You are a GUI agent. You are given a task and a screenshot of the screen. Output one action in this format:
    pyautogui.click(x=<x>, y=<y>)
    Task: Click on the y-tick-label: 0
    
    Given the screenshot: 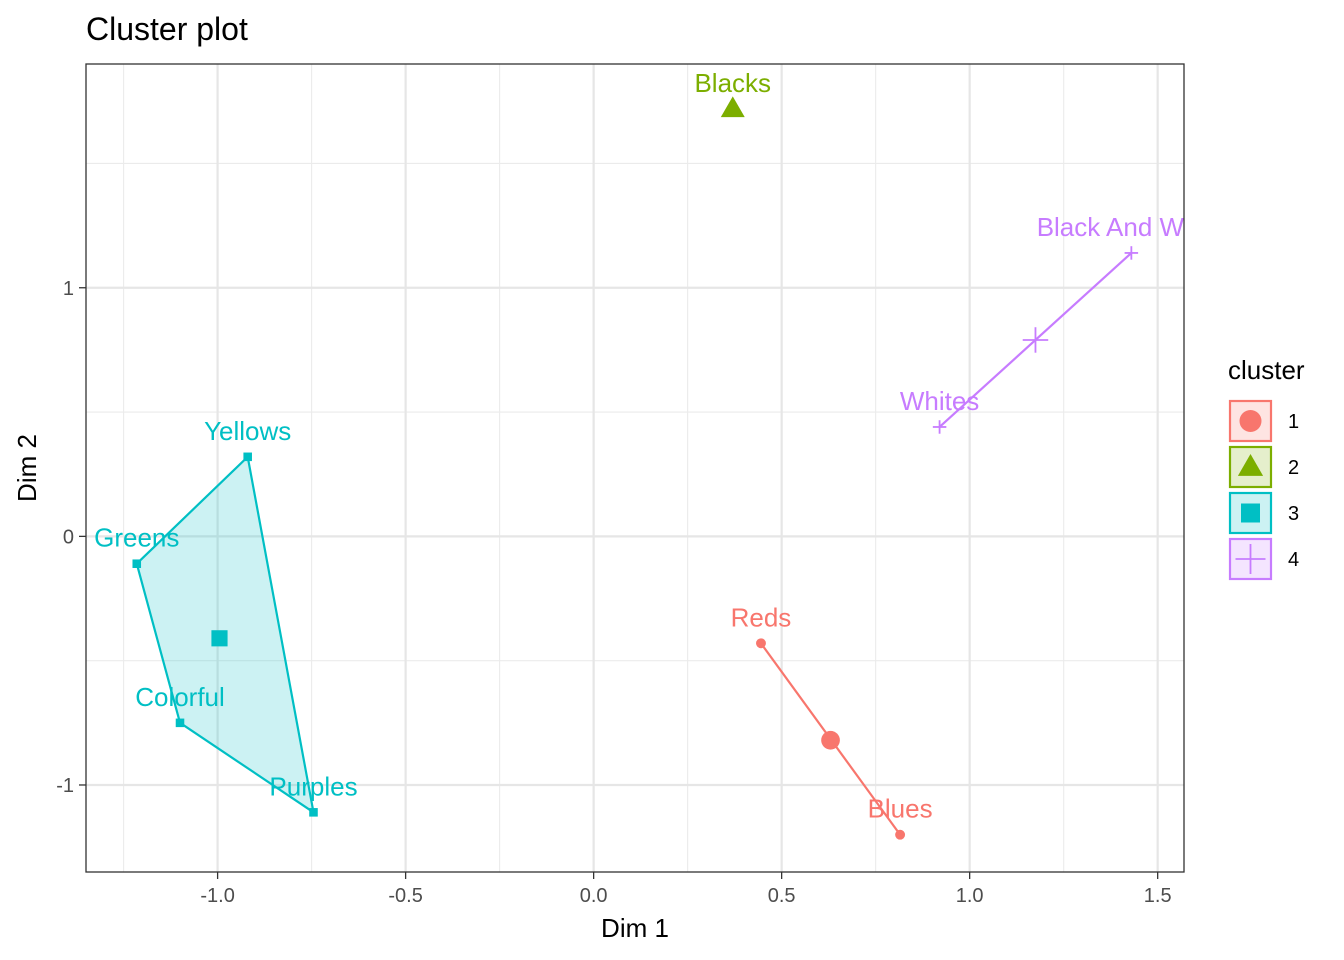 What is the action you would take?
    pyautogui.click(x=68, y=537)
    